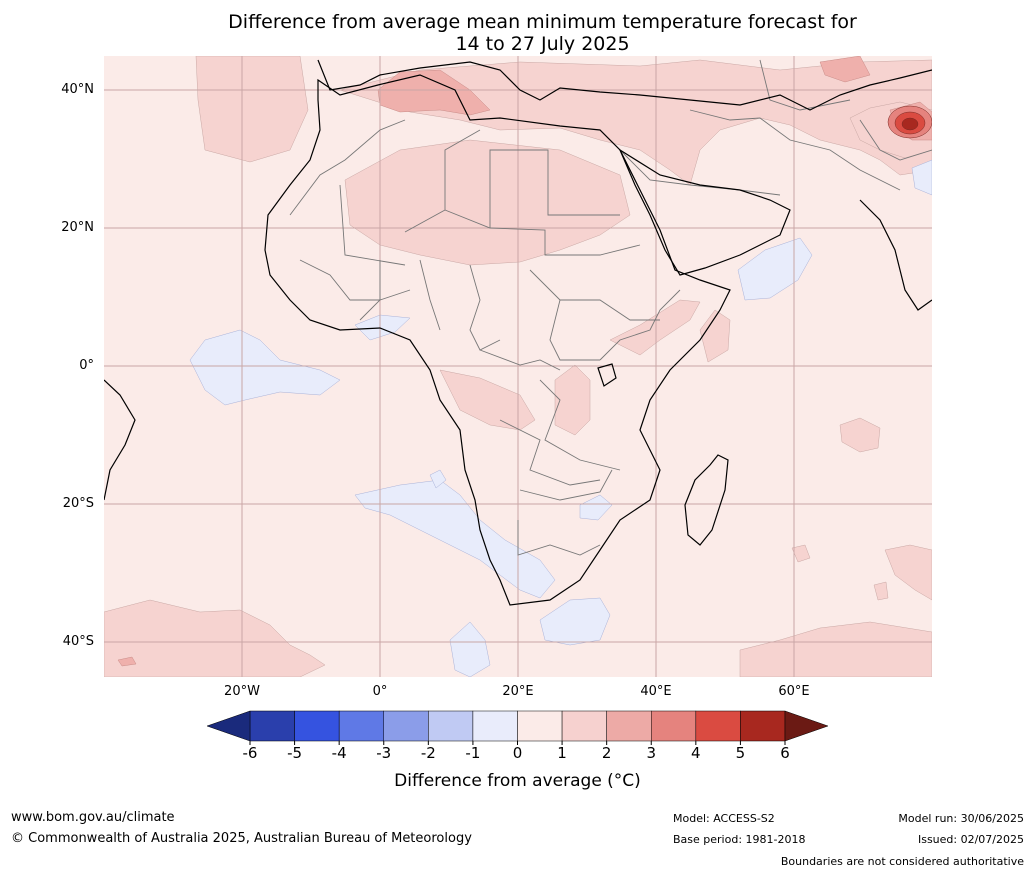  What do you see at coordinates (794, 691) in the screenshot?
I see `lon-label-60e: 60°E` at bounding box center [794, 691].